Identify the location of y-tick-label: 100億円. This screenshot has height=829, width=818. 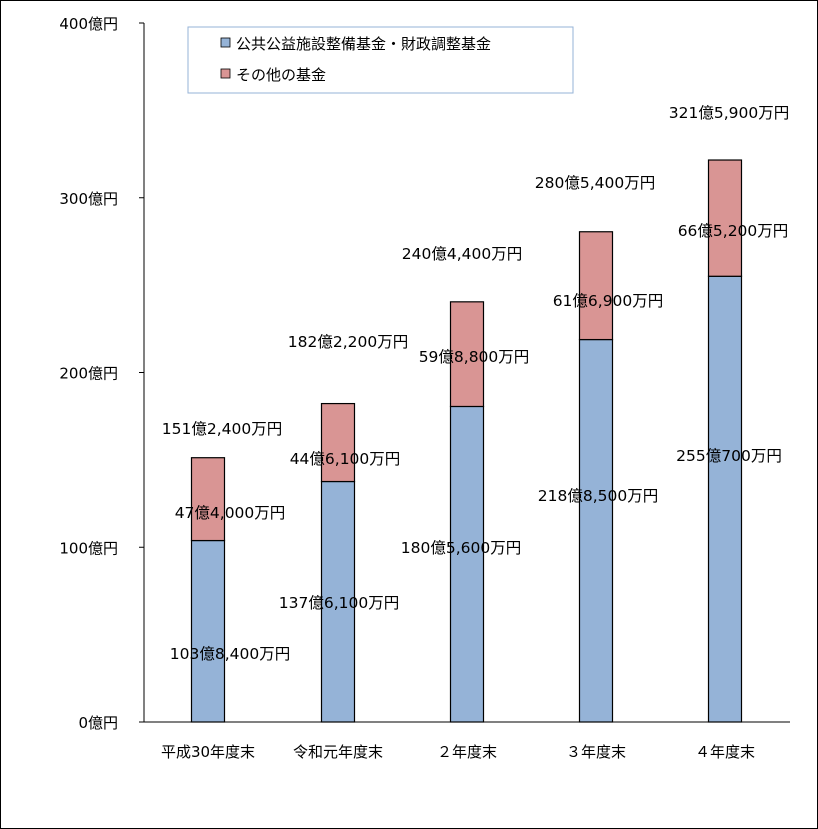
(88, 548).